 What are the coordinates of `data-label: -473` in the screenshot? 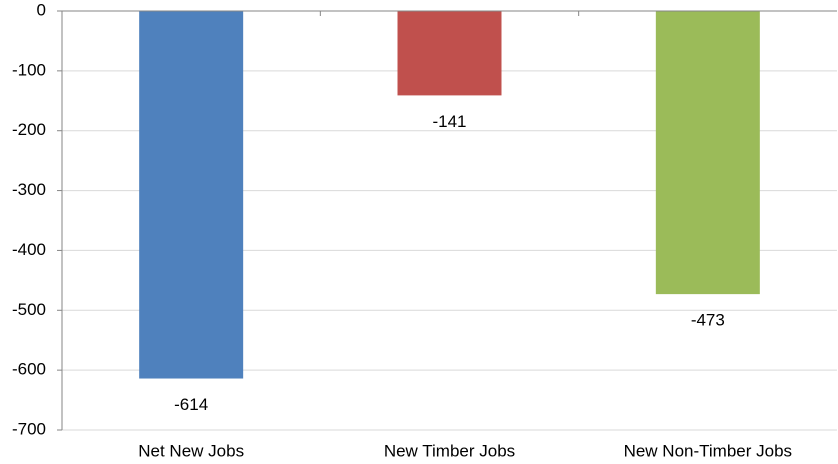 It's located at (708, 320).